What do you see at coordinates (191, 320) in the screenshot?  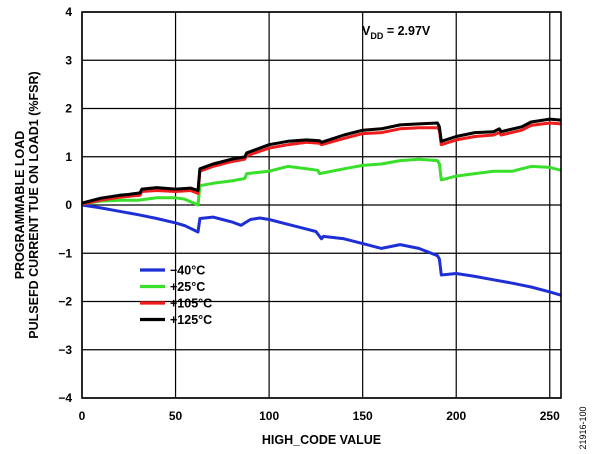 I see `legend-label: +125°C` at bounding box center [191, 320].